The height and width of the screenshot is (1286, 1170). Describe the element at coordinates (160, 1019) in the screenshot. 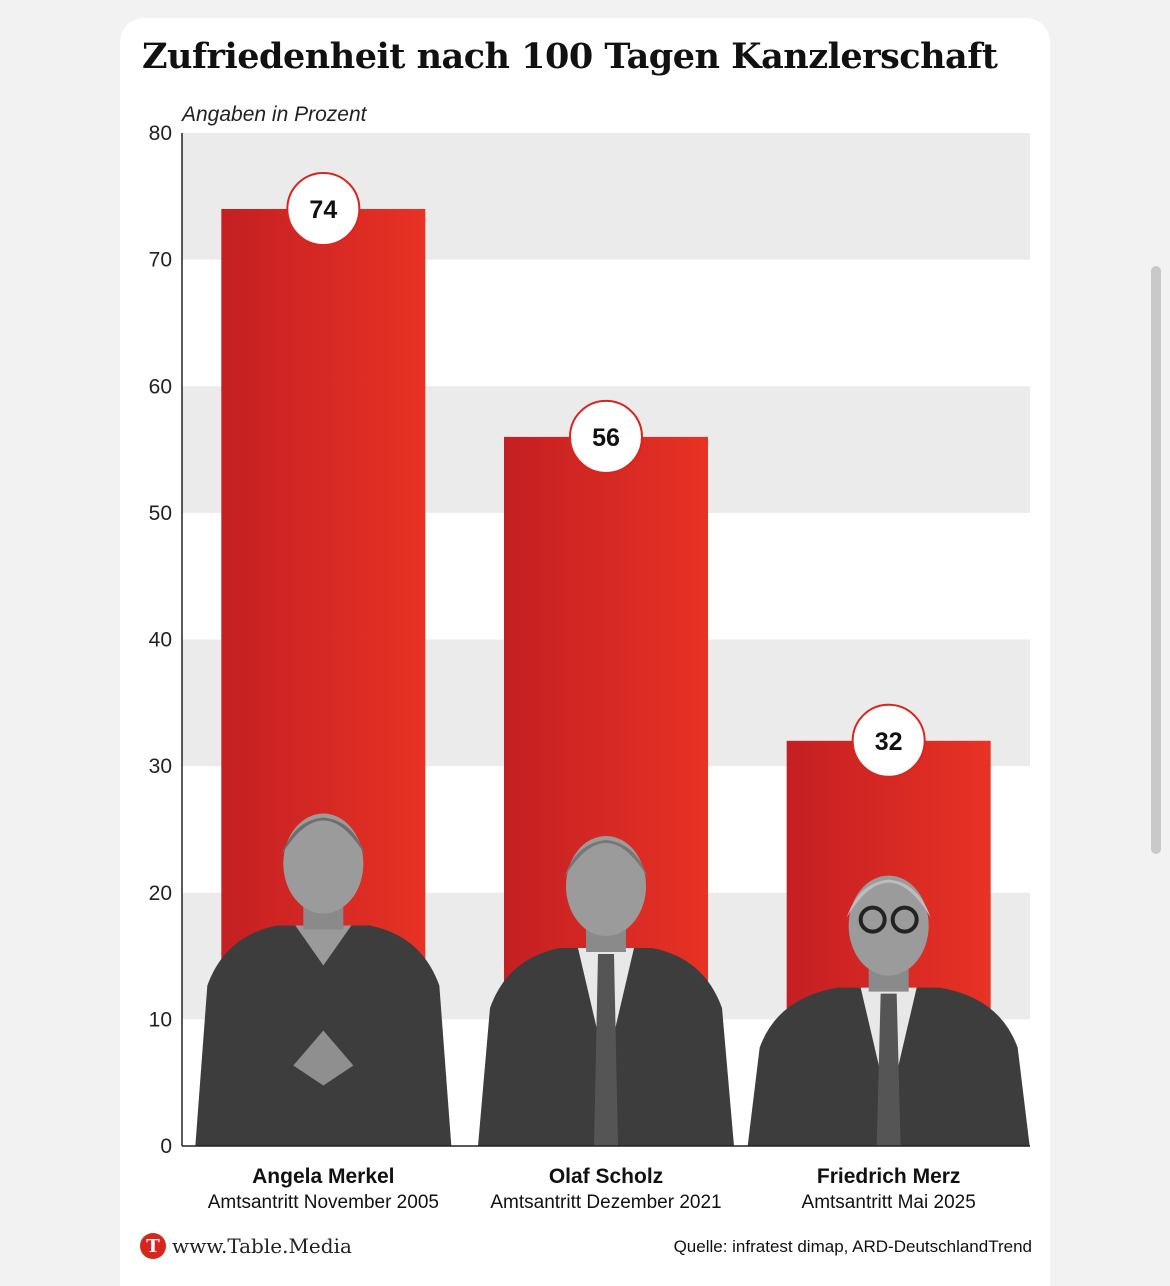

I see `y-tick-label: 10` at that location.